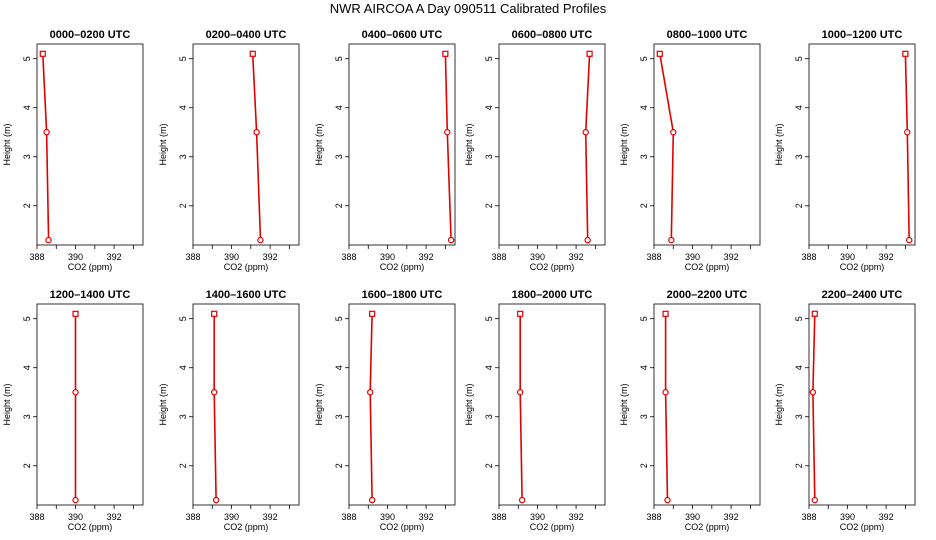  What do you see at coordinates (402, 295) in the screenshot?
I see `panel-title: 1600–1800 UTC` at bounding box center [402, 295].